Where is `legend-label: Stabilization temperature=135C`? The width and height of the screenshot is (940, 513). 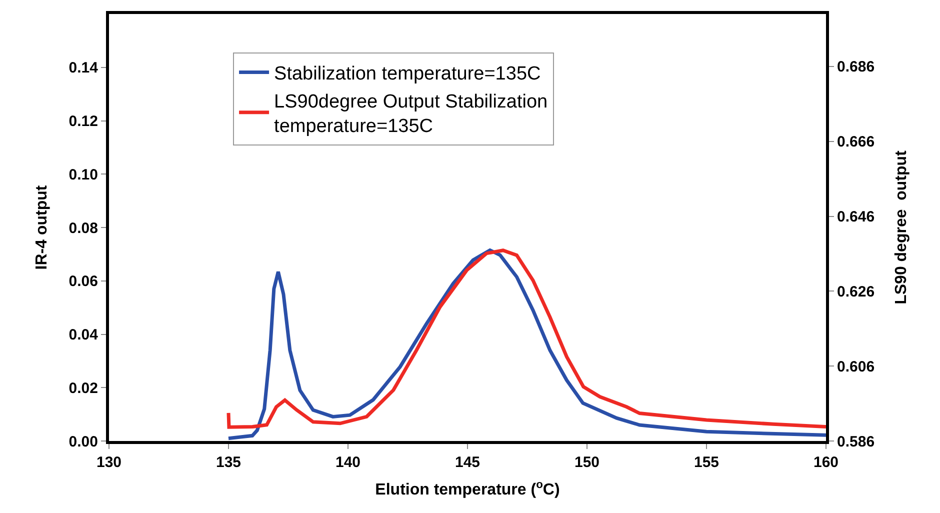
legend-label: Stabilization temperature=135C is located at coordinates (407, 74).